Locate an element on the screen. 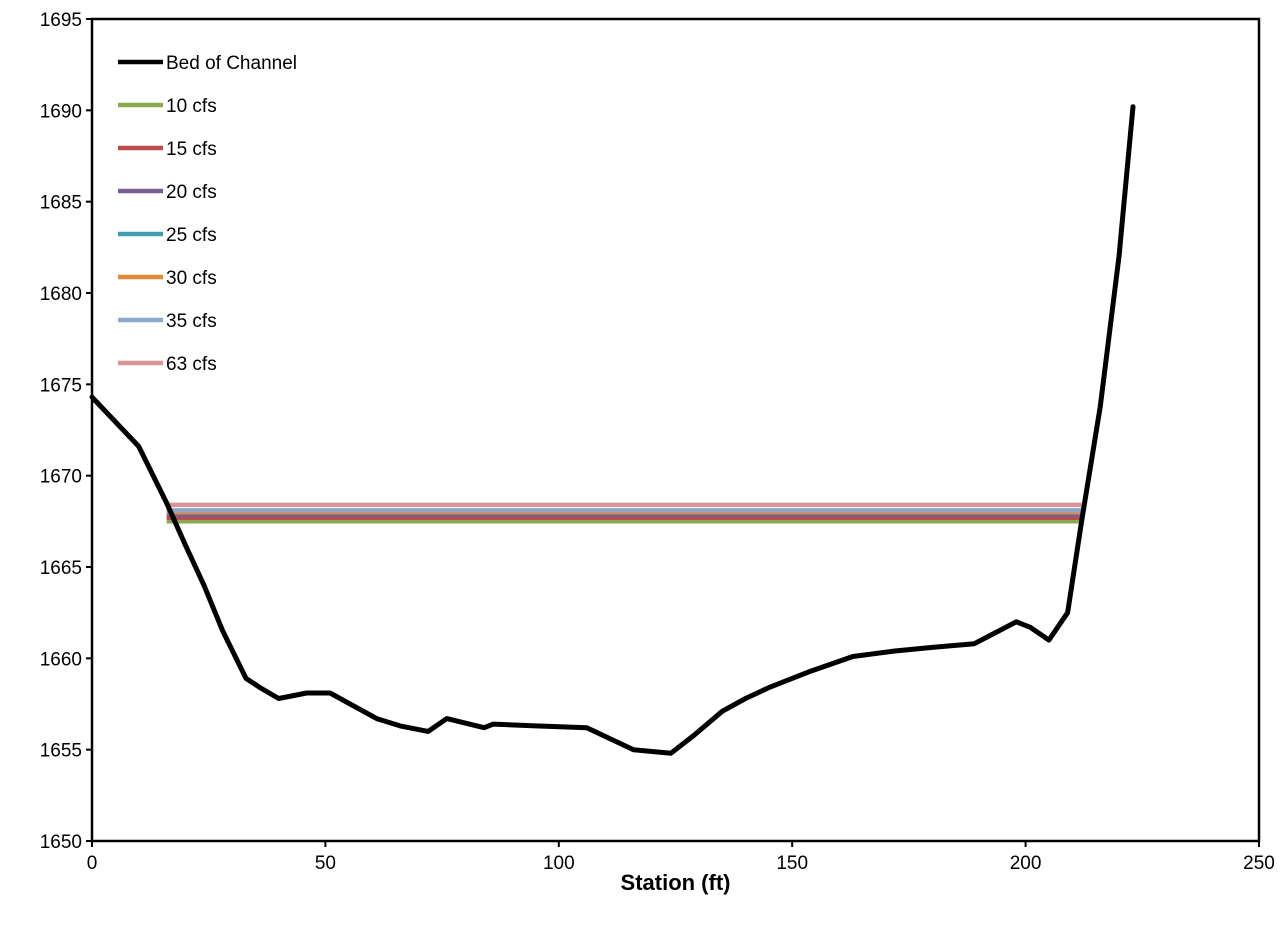  x-tick-label: 100 is located at coordinates (559, 863).